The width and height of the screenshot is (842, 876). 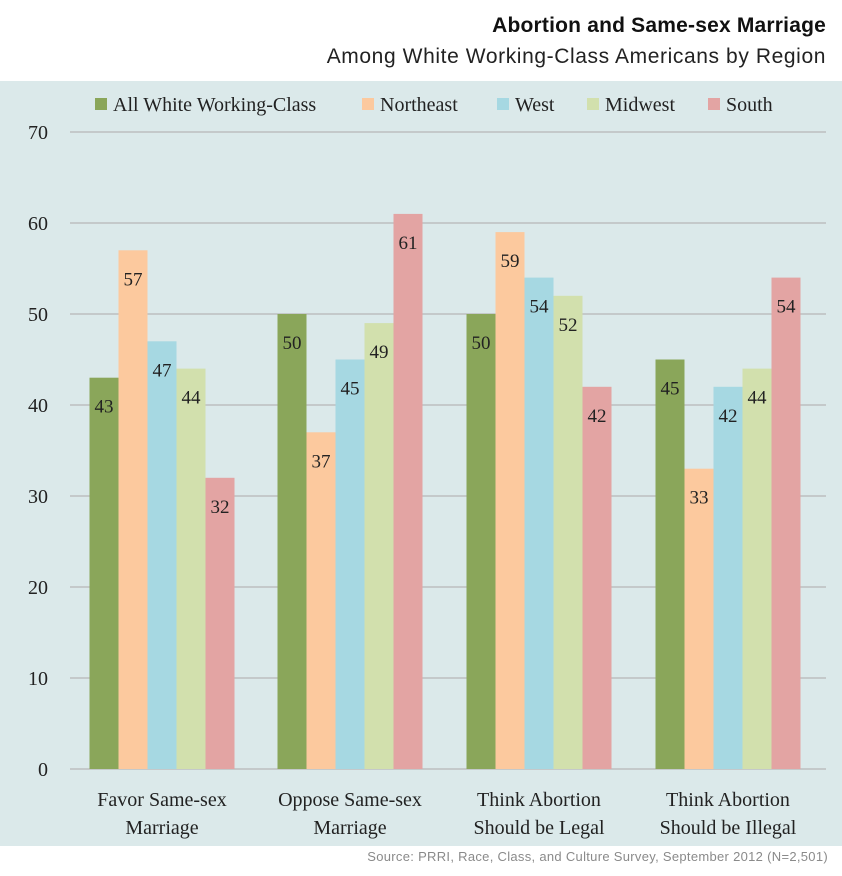 I want to click on legend-item: All White Working-Class, so click(x=205, y=105).